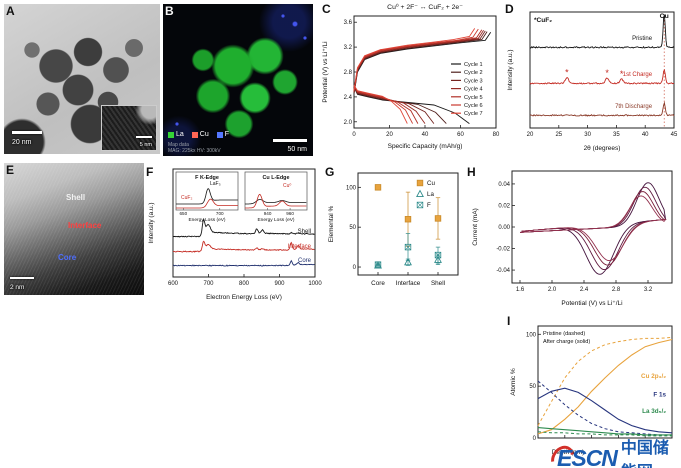 The image size is (681, 468). What do you see at coordinates (473, 65) in the screenshot?
I see `legend-item: Cycle 1` at bounding box center [473, 65].